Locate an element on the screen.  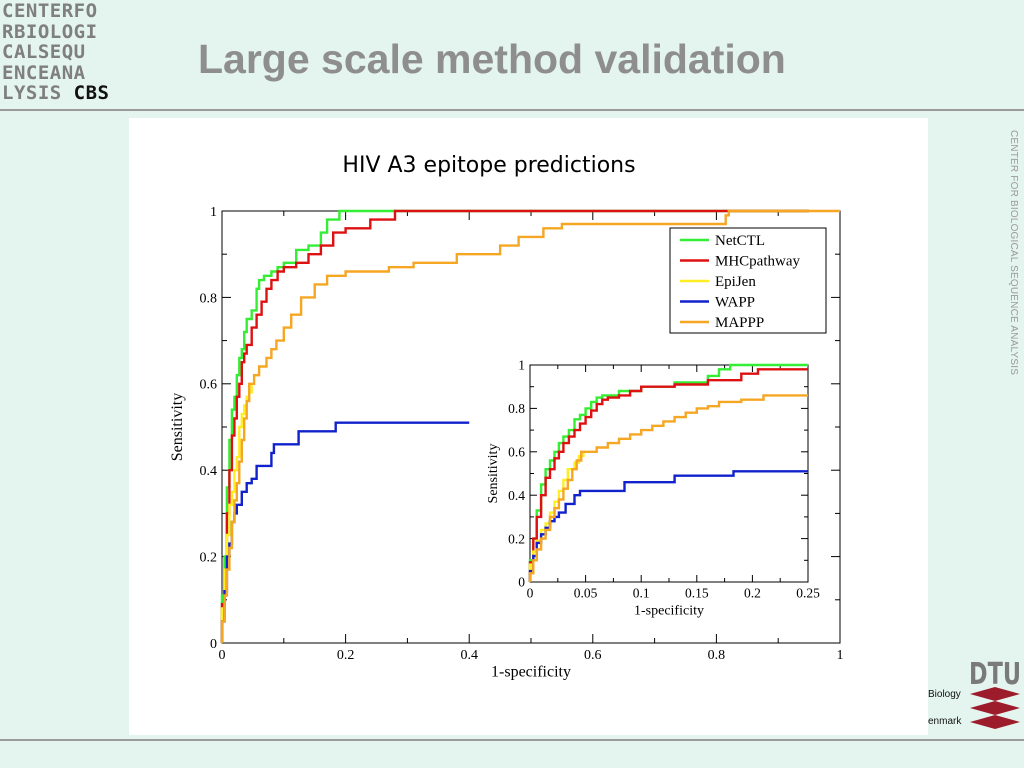
logo-row-last: LYSIS CBS is located at coordinates (55, 93).